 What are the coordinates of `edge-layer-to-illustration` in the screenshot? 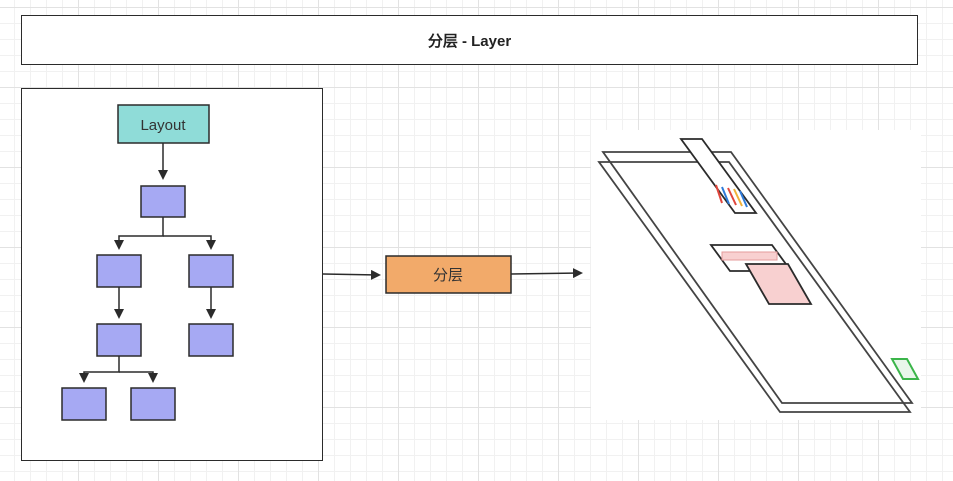 It's located at (546, 273).